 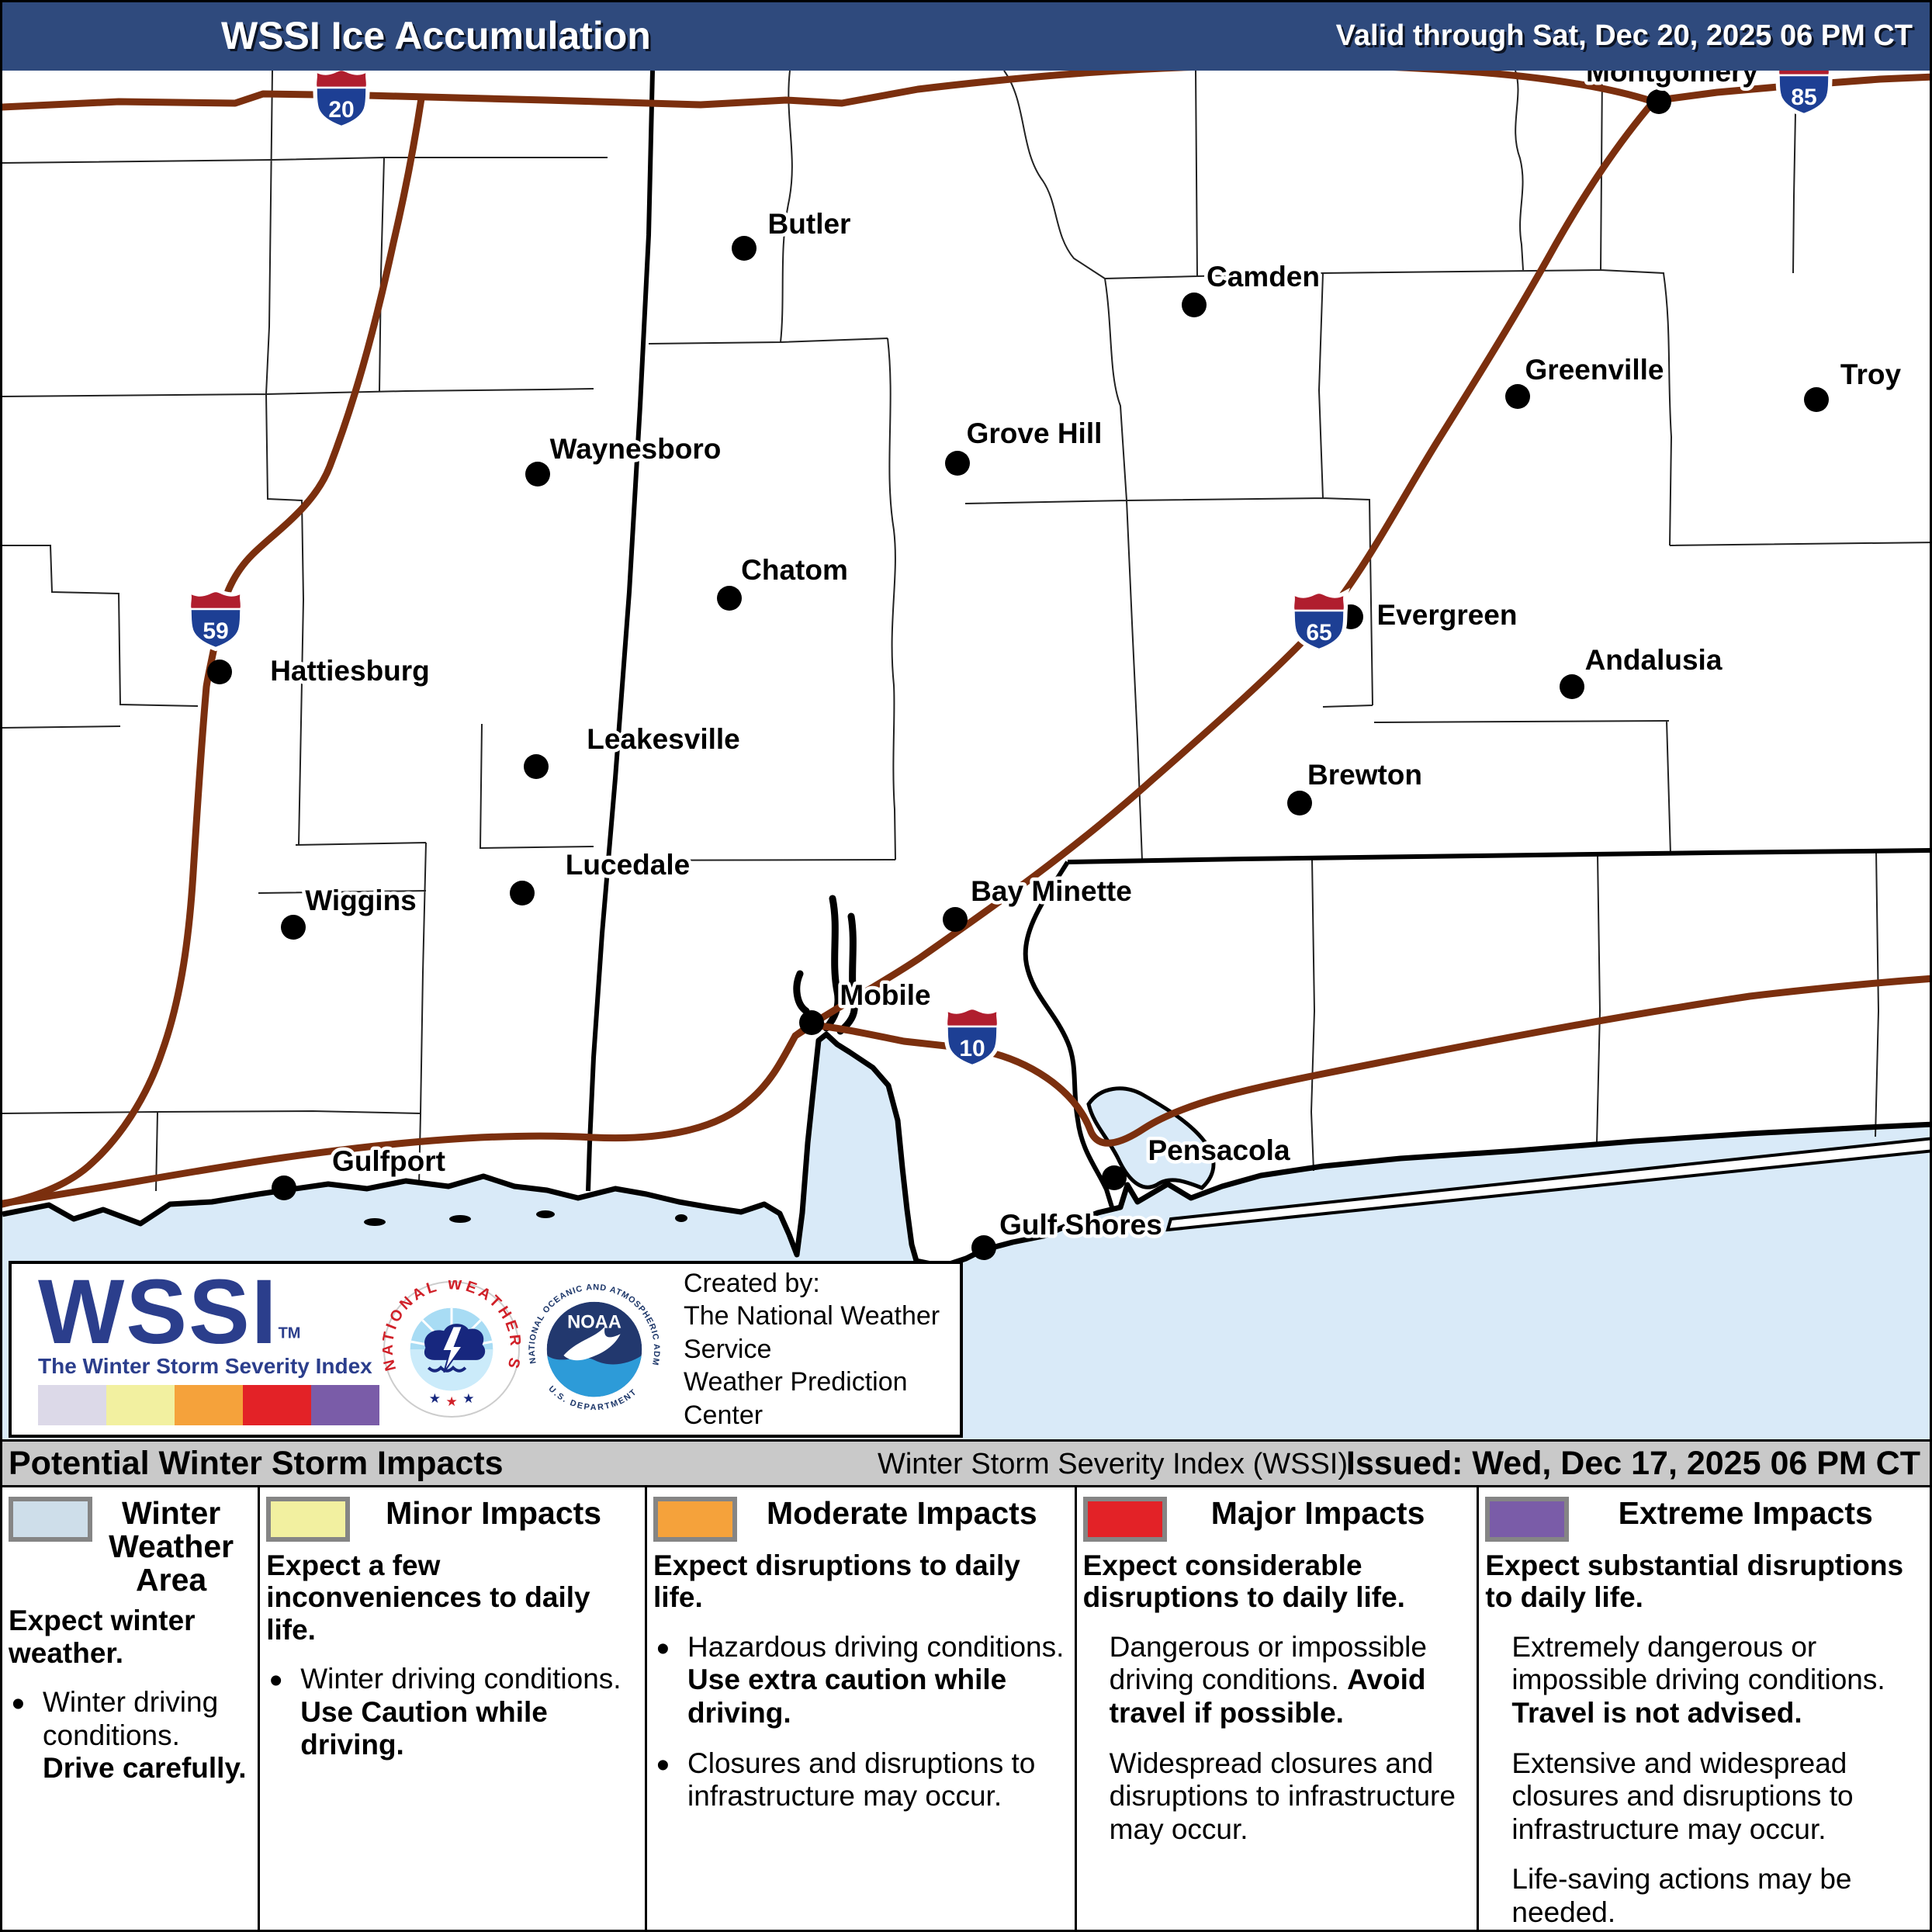 I want to click on valid-through-text: Valid through Sat, Dec 20, 2025 06 PM CT, so click(x=1624, y=35).